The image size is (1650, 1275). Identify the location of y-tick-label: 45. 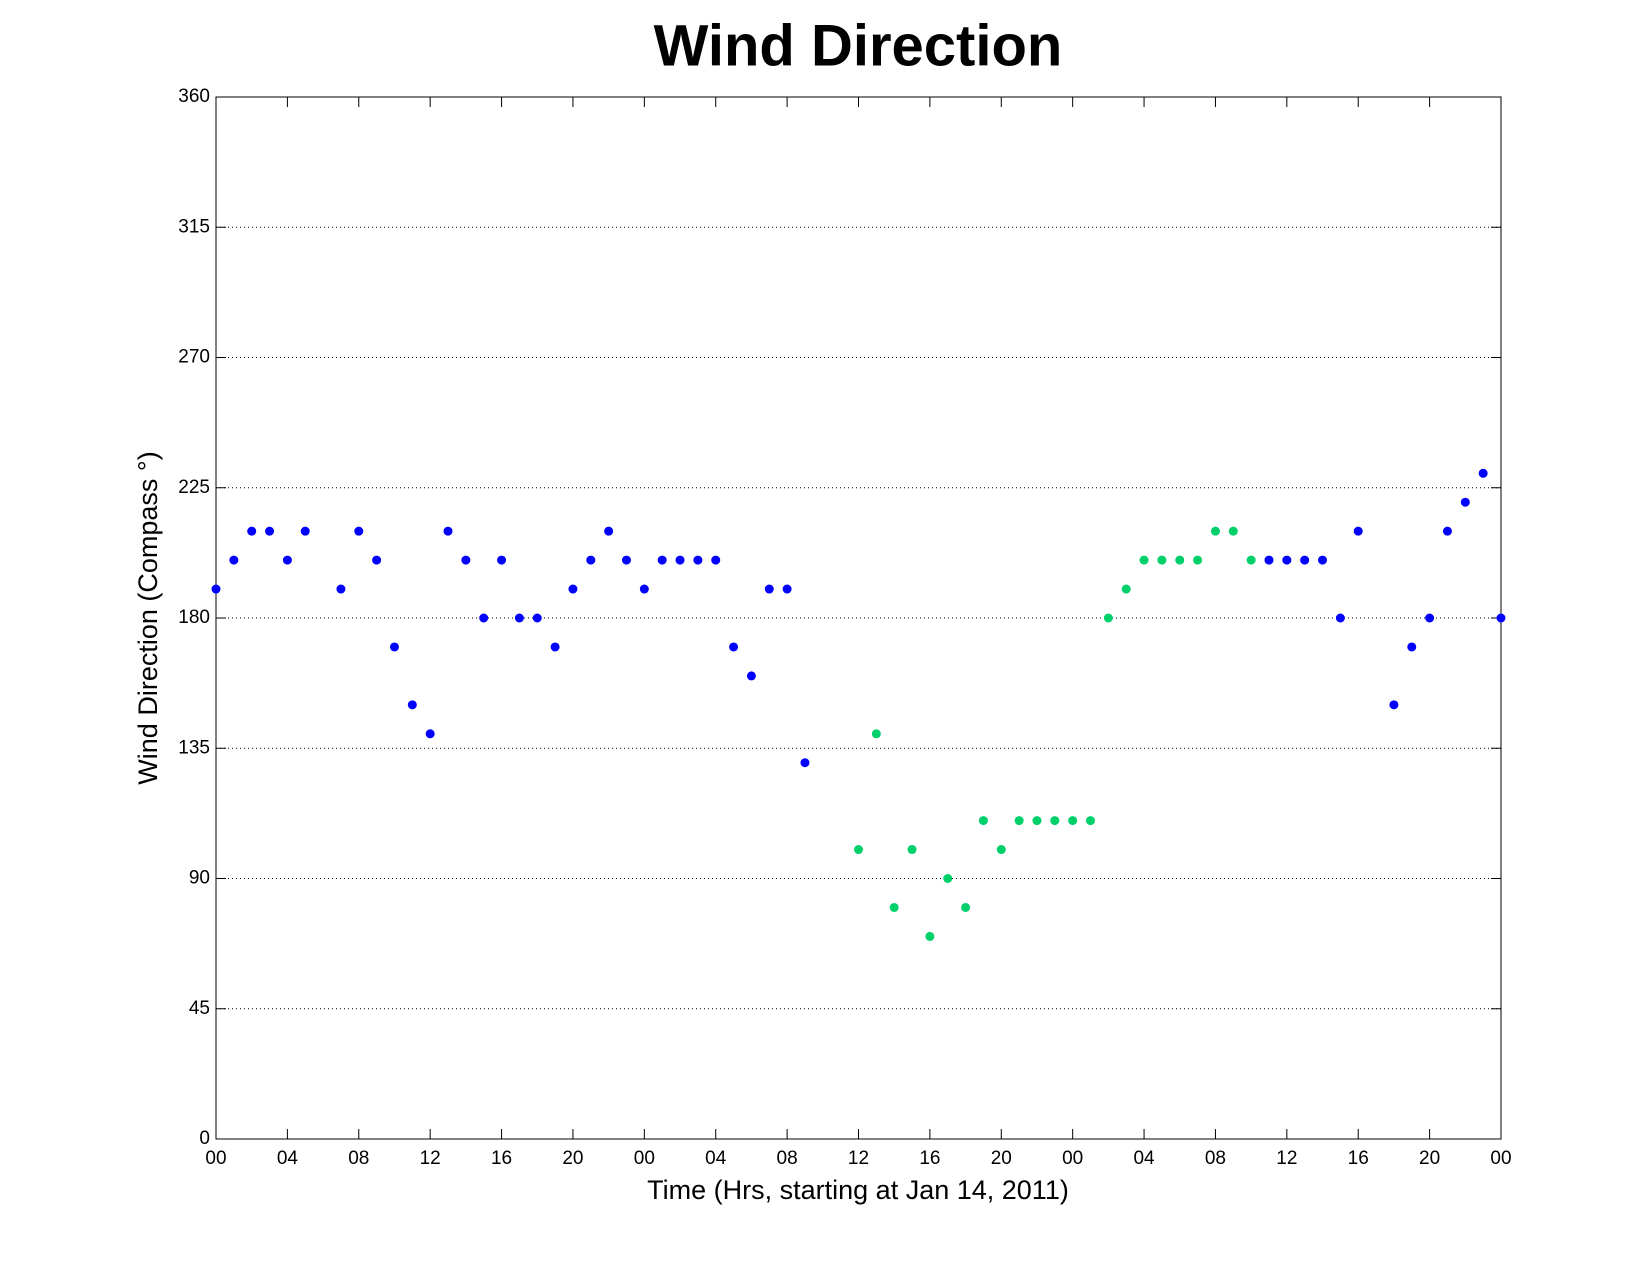
(199, 1008).